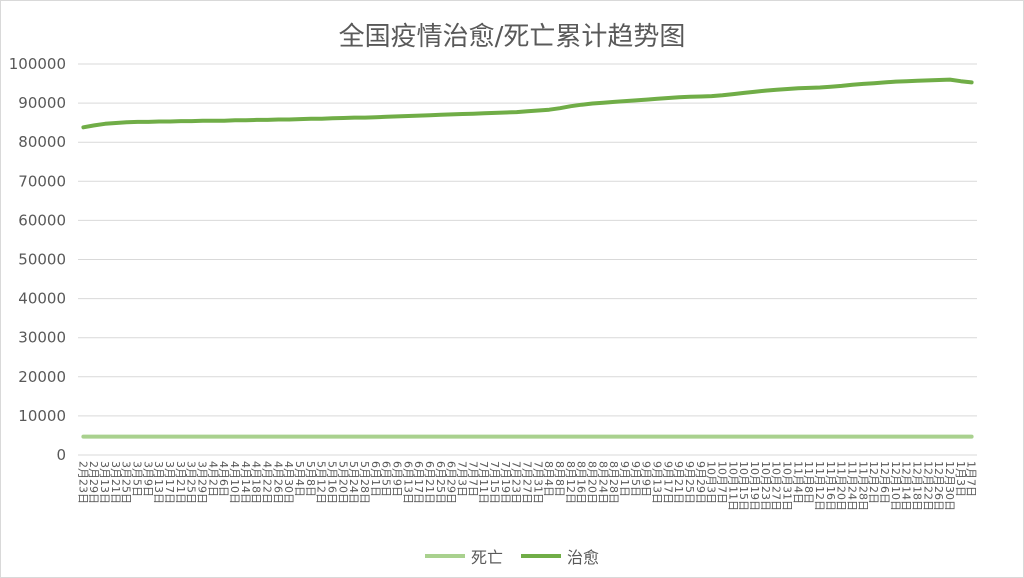  What do you see at coordinates (37, 64) in the screenshot?
I see `y-tick-label: 100000` at bounding box center [37, 64].